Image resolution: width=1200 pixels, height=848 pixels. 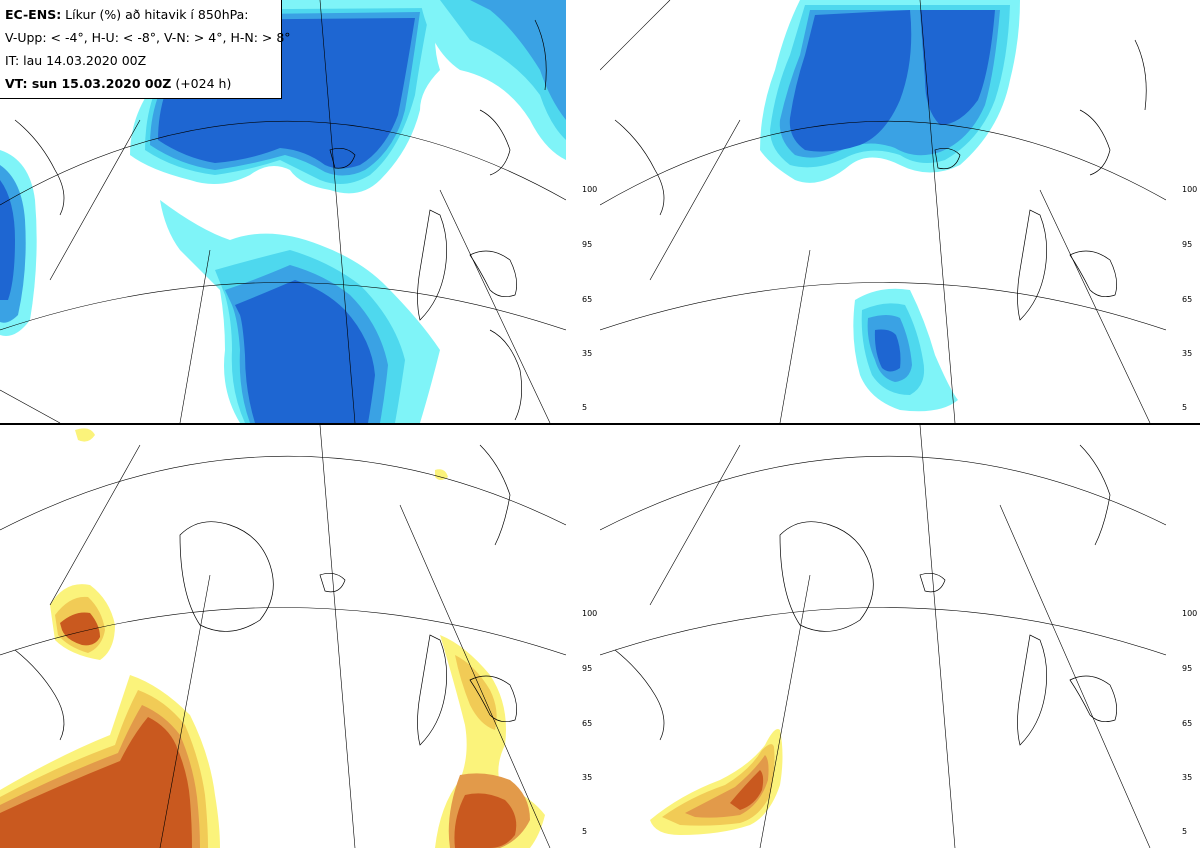 I want to click on title-line: EC-ENS: Líkur (%) að hitavik í 850hPa:, so click(x=143, y=17).